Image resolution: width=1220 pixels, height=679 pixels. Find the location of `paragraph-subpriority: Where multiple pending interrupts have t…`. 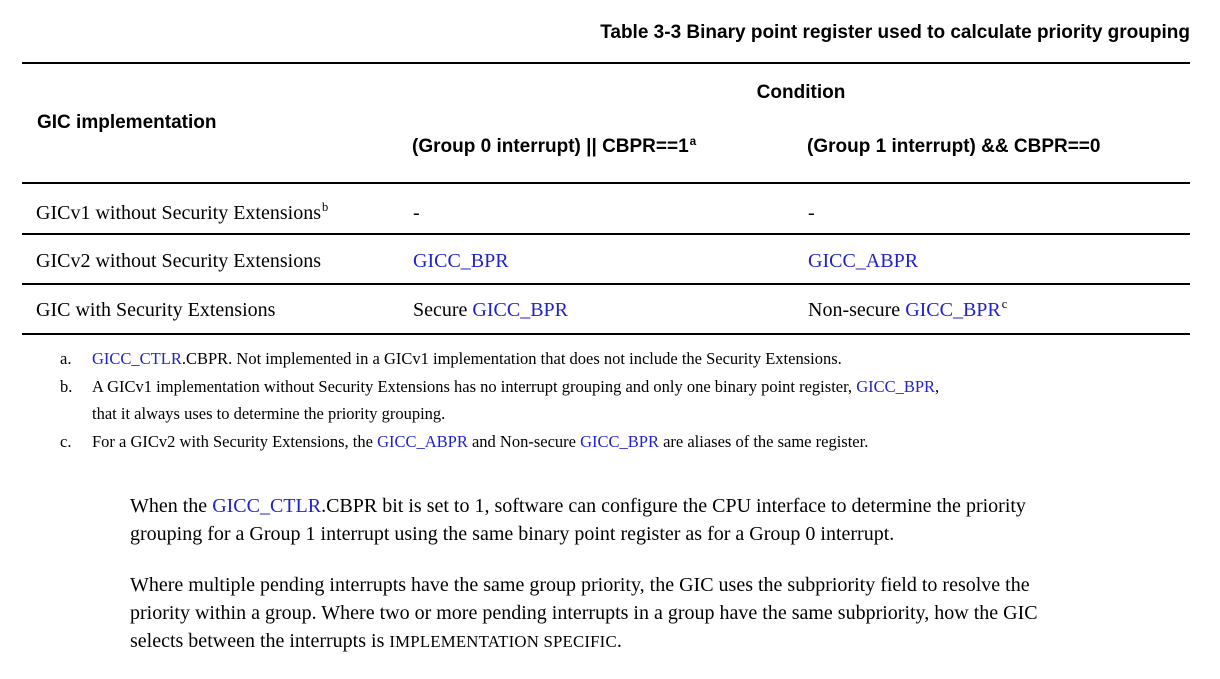

paragraph-subpriority: Where multiple pending interrupts have t… is located at coordinates (666, 613).